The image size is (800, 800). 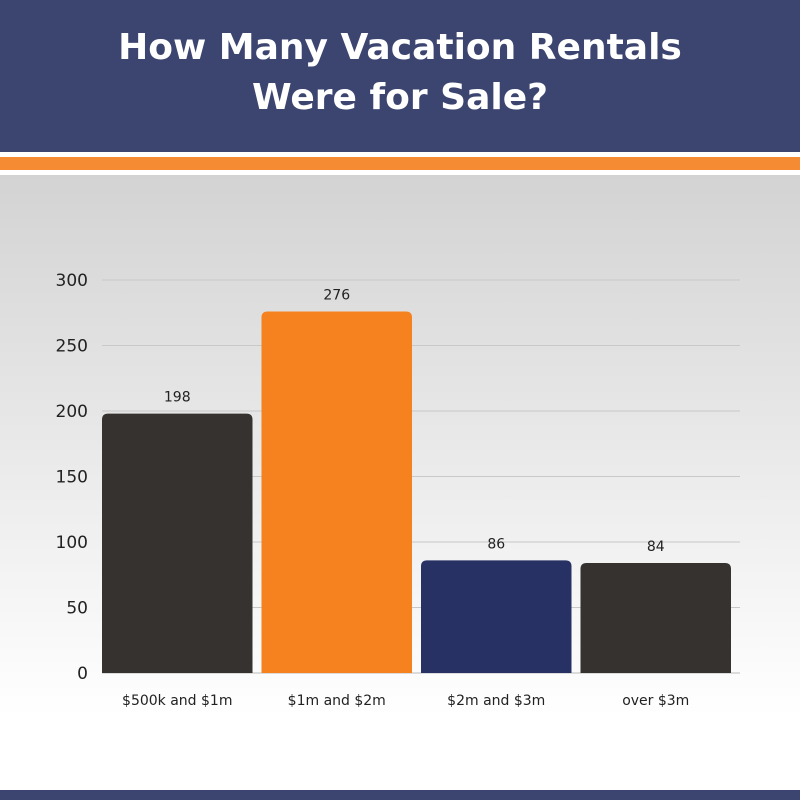 I want to click on y-tick-label: 300, so click(x=72, y=281).